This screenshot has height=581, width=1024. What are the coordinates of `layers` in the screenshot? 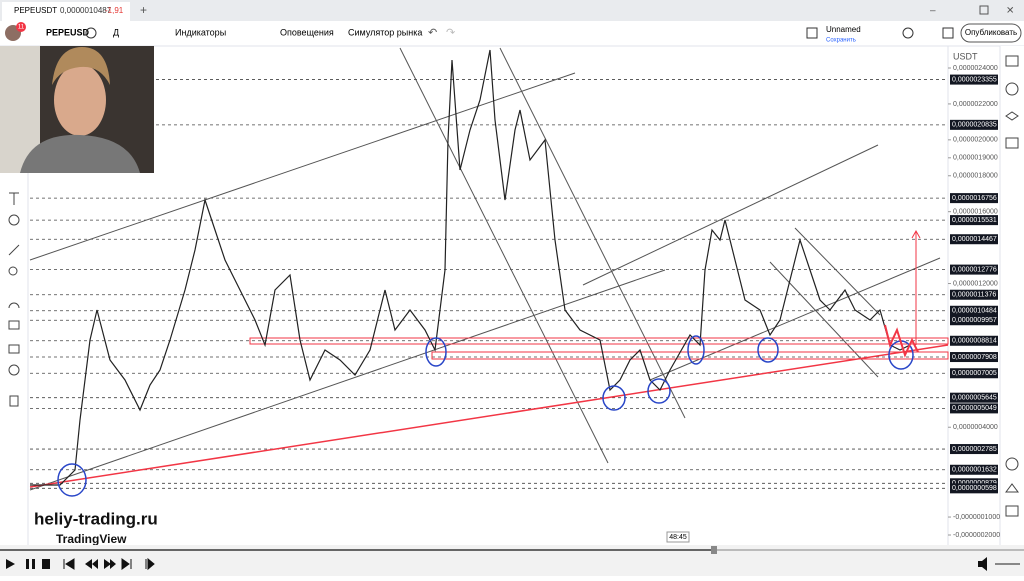 It's located at (1012, 116).